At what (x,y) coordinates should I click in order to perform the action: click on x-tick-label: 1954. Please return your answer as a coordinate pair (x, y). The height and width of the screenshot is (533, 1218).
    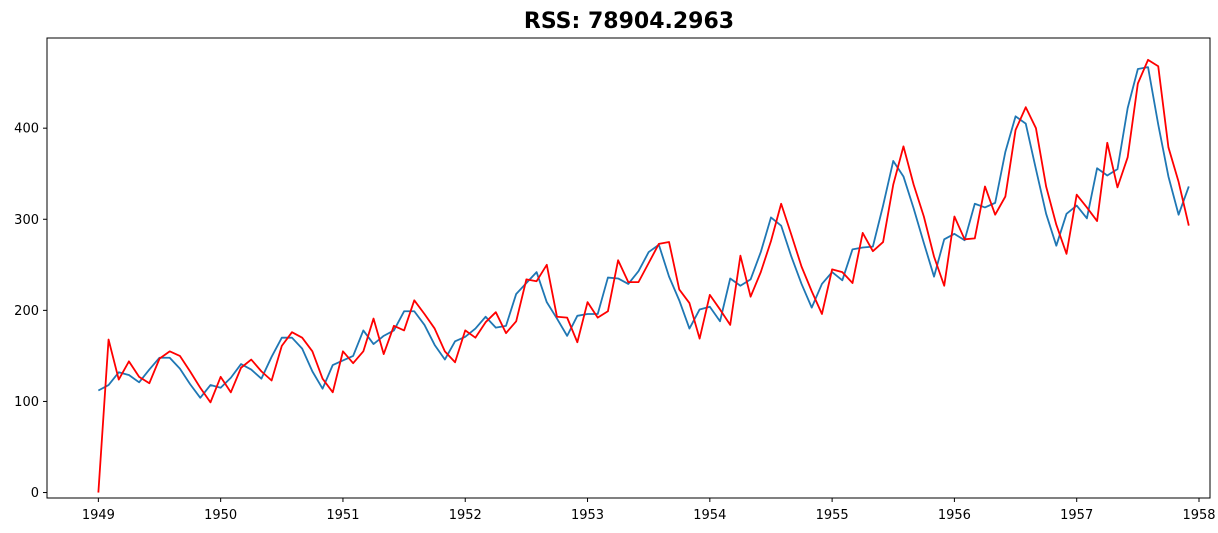
    Looking at the image, I should click on (709, 515).